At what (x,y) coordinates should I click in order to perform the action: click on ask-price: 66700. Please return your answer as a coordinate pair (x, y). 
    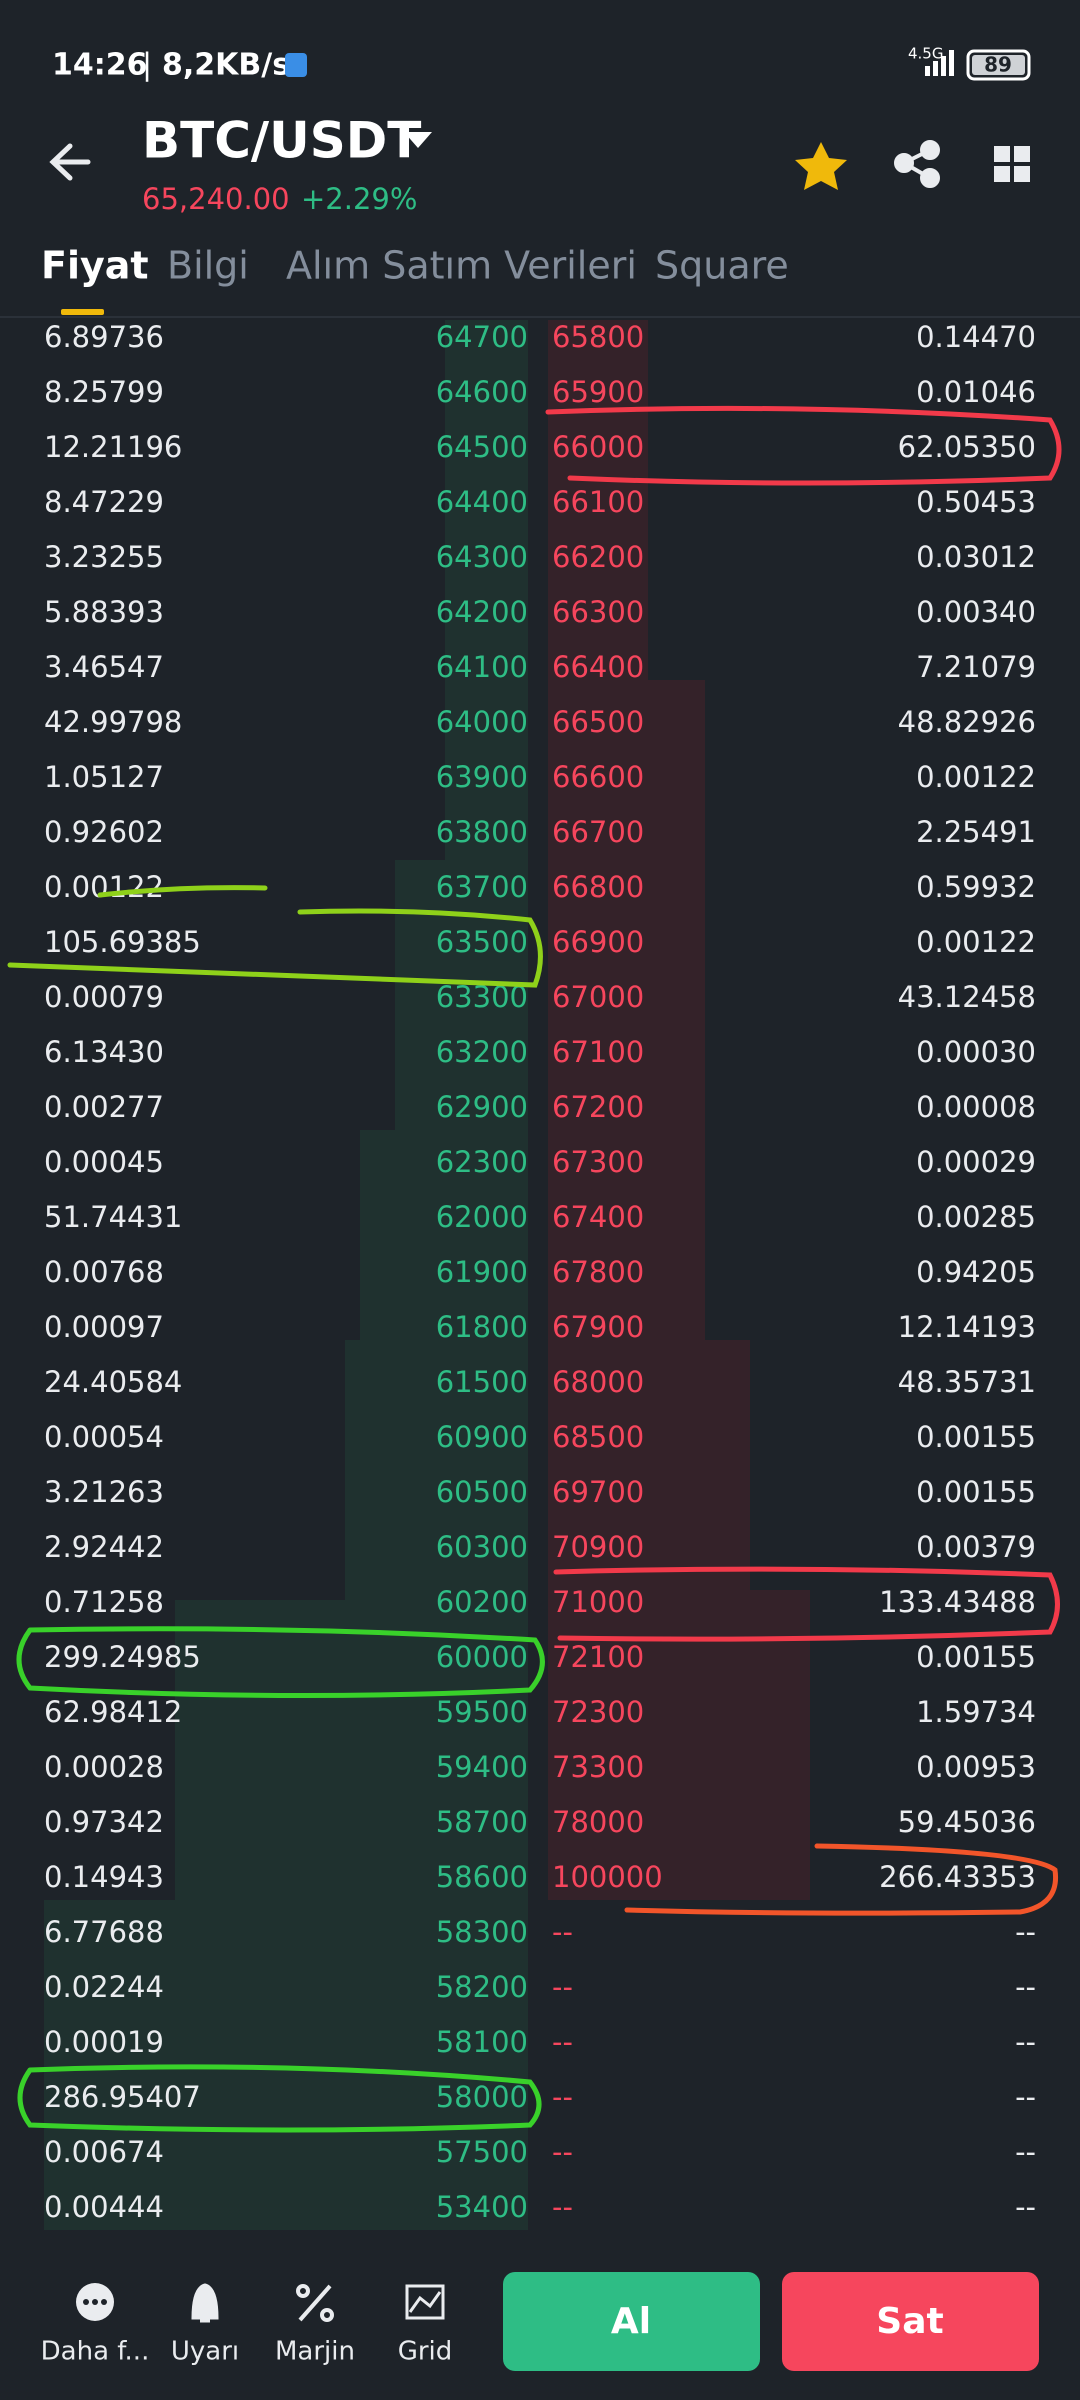
    Looking at the image, I should click on (598, 832).